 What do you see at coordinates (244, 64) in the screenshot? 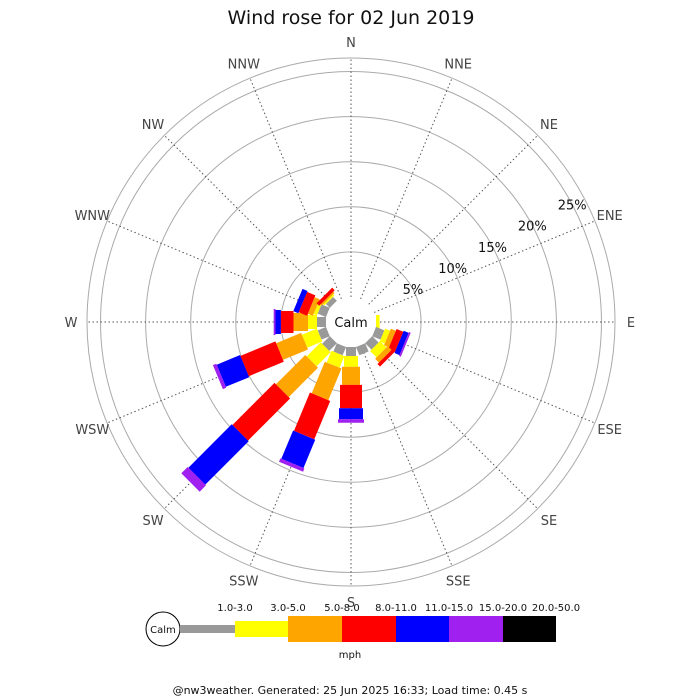
I see `dir-label-nnw: NNW` at bounding box center [244, 64].